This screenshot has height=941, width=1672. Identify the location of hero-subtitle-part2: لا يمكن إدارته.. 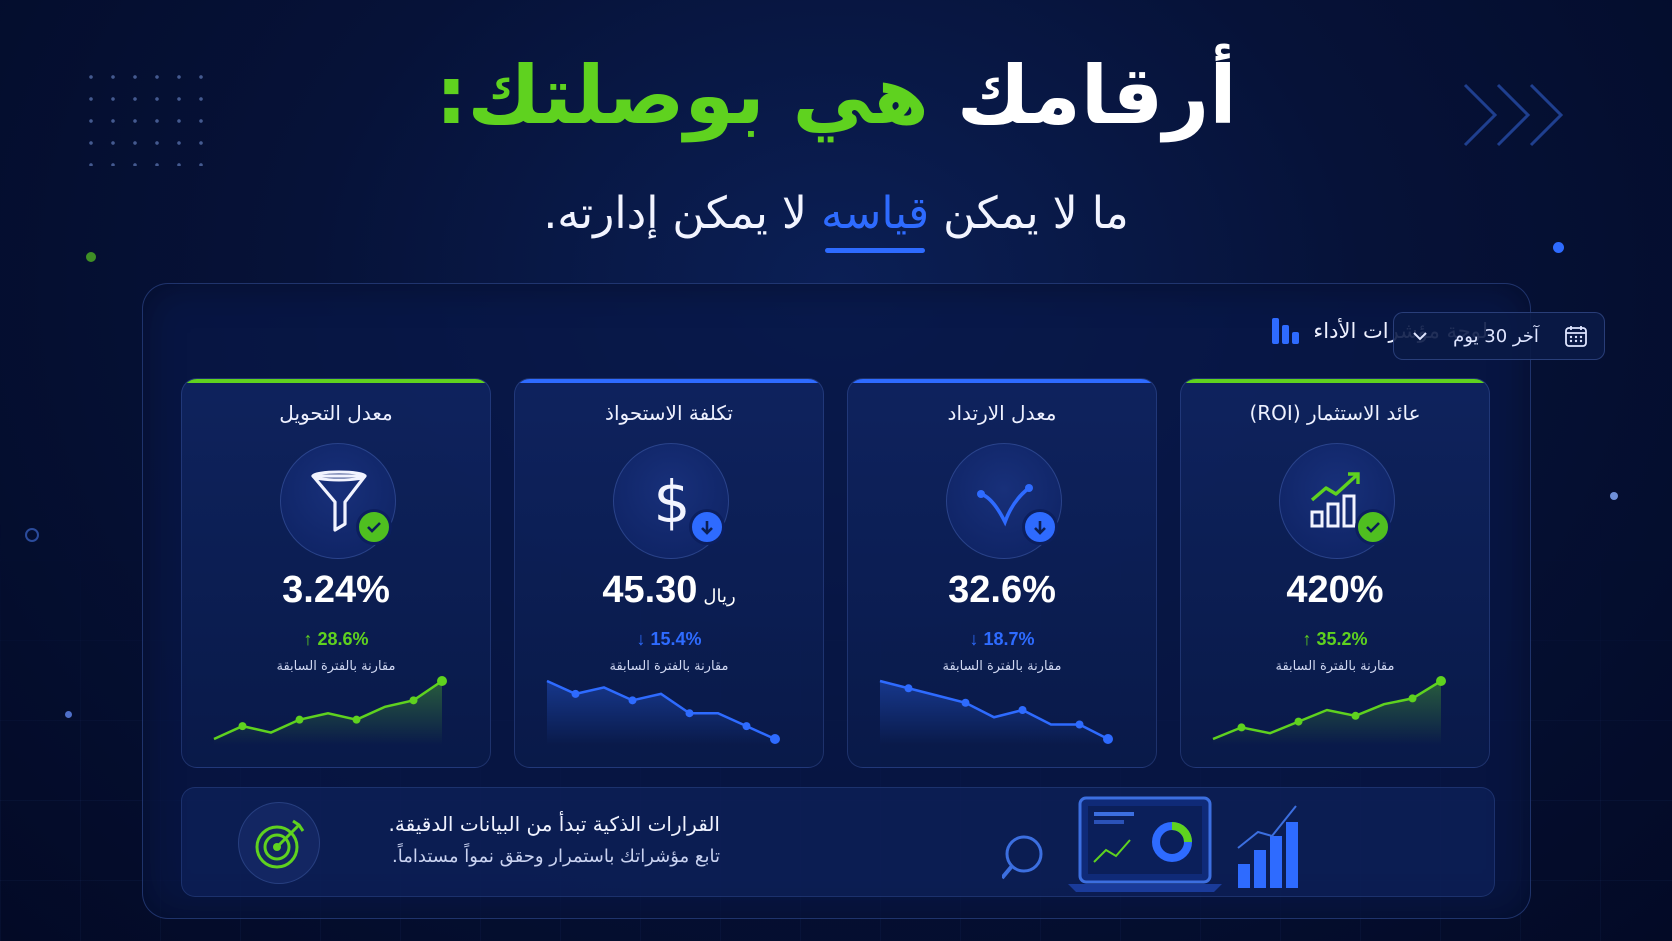
(675, 213).